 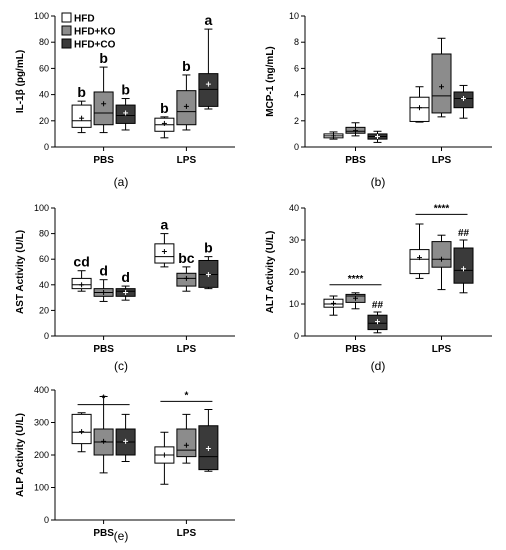 I want to click on significance-label: cd, so click(x=81, y=262).